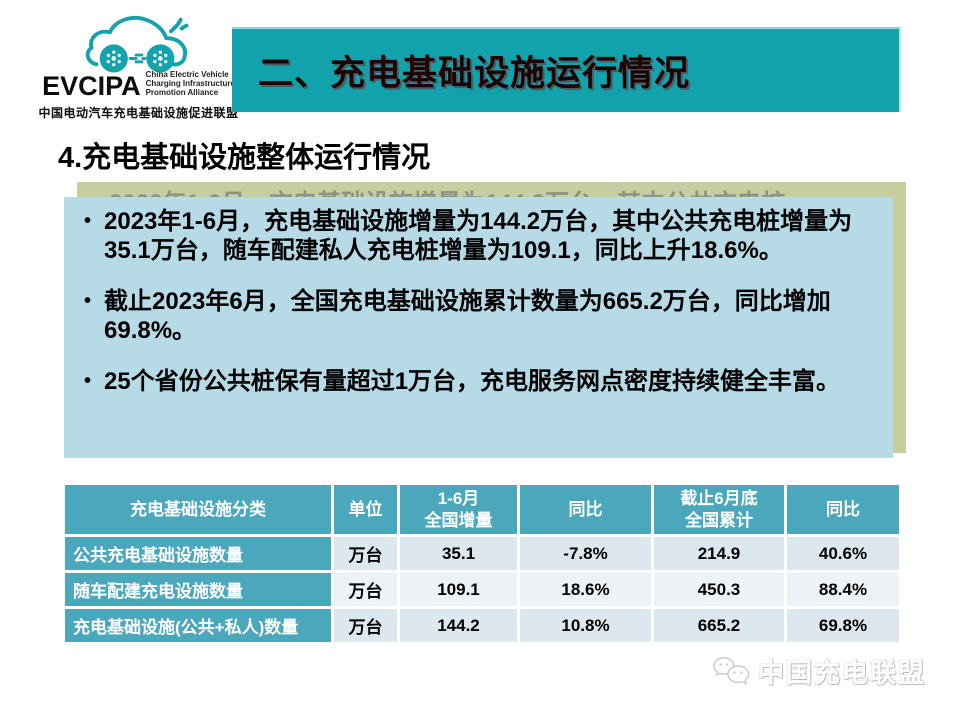 The image size is (960, 720). What do you see at coordinates (458, 589) in the screenshot?
I see `cell-increment: 109.1` at bounding box center [458, 589].